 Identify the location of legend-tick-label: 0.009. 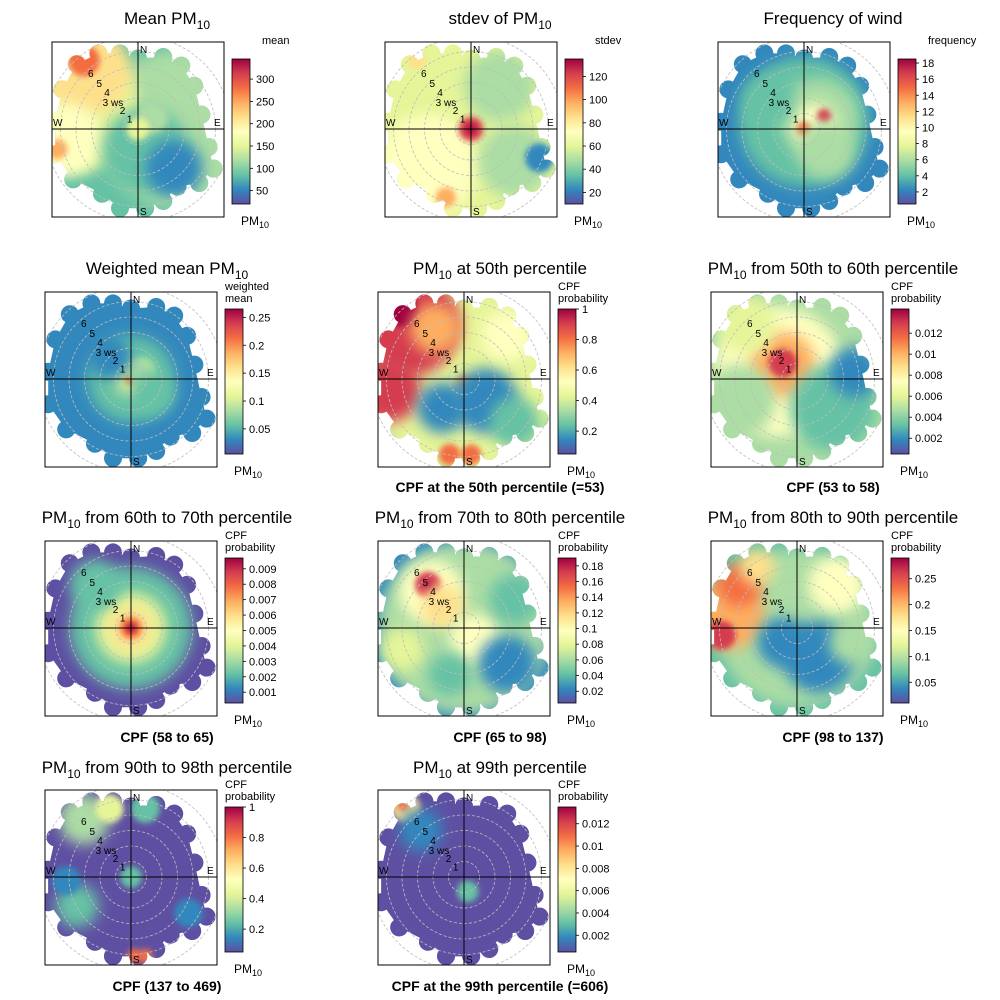
(263, 570).